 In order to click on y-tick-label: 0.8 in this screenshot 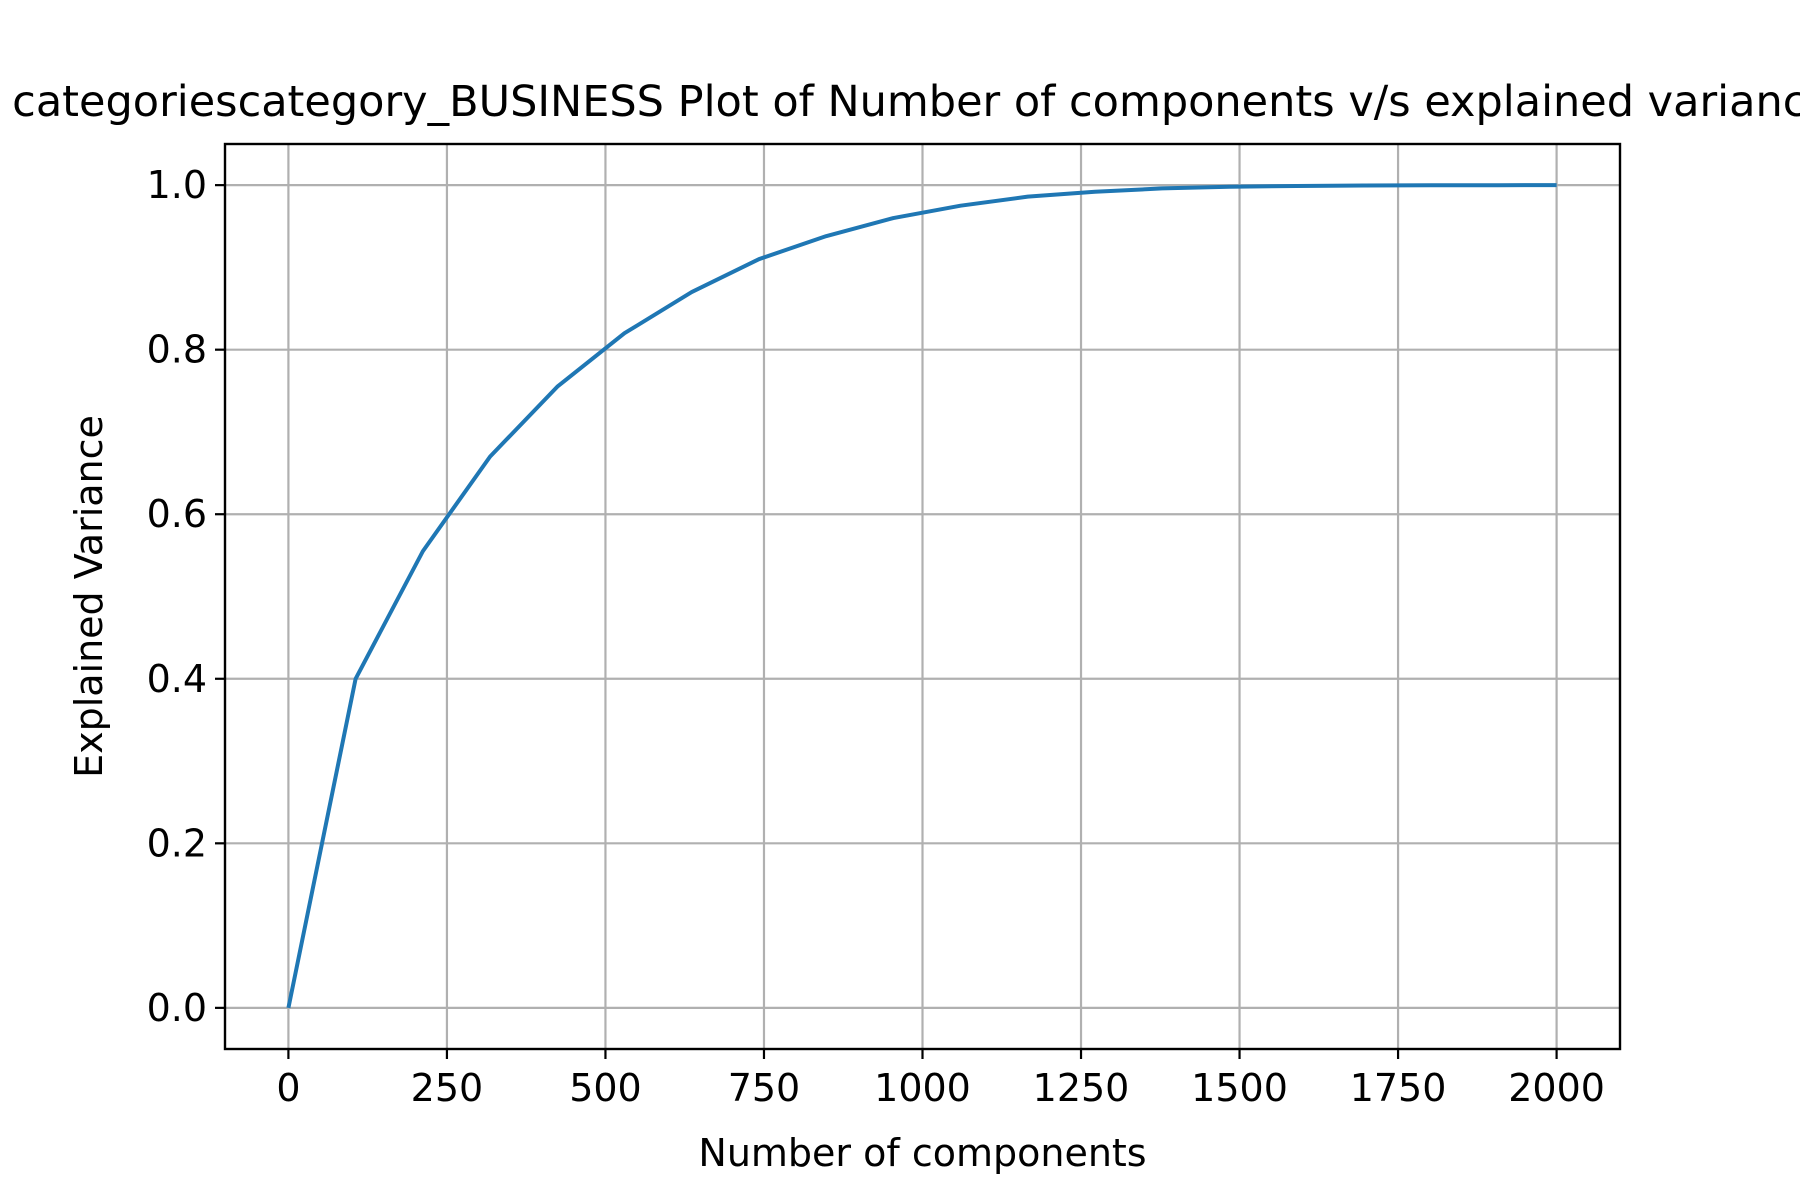, I will do `click(177, 350)`.